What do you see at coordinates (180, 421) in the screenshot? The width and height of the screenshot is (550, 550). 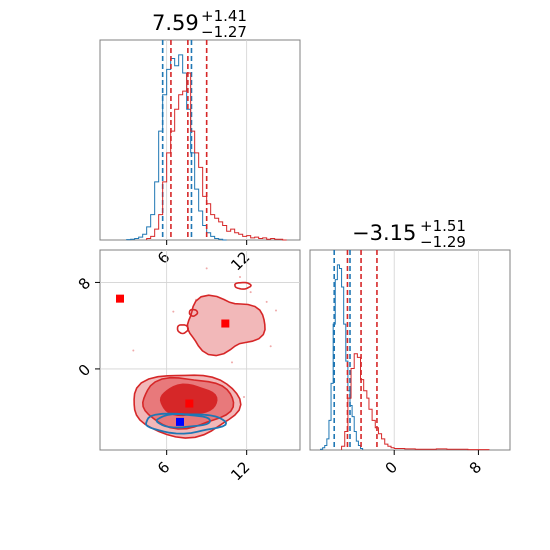 I see `joint-marker-marker_blue` at bounding box center [180, 421].